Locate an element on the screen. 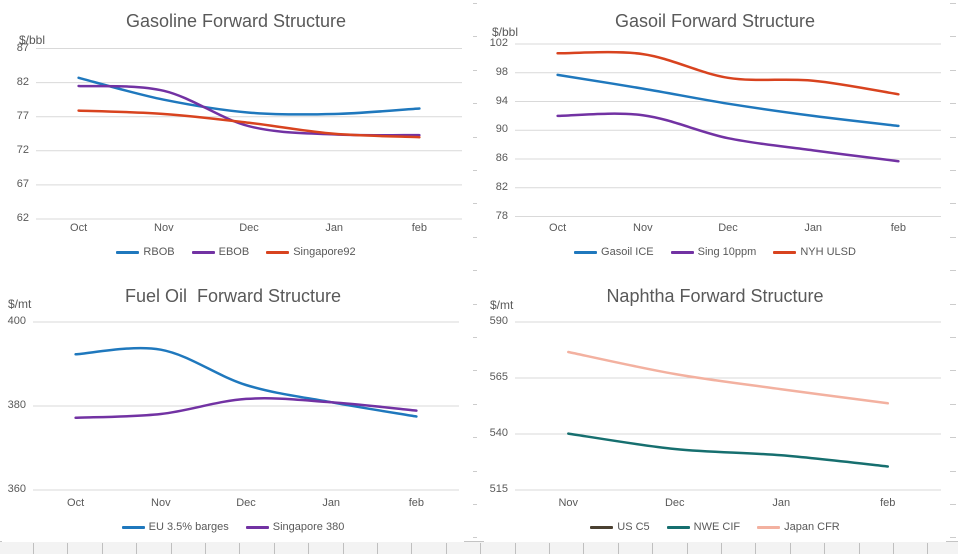 This screenshot has height=554, width=958. legend-item: Gasoil ICE is located at coordinates (614, 252).